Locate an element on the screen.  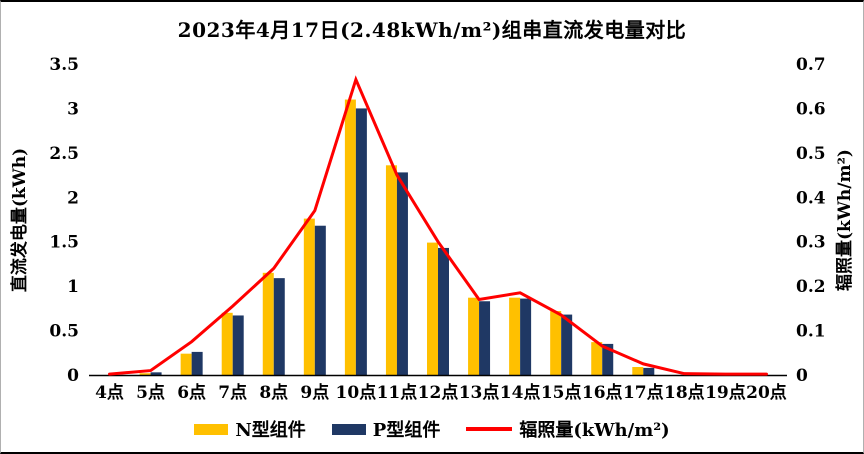
y-tick-right: 0.7 is located at coordinates (811, 65).